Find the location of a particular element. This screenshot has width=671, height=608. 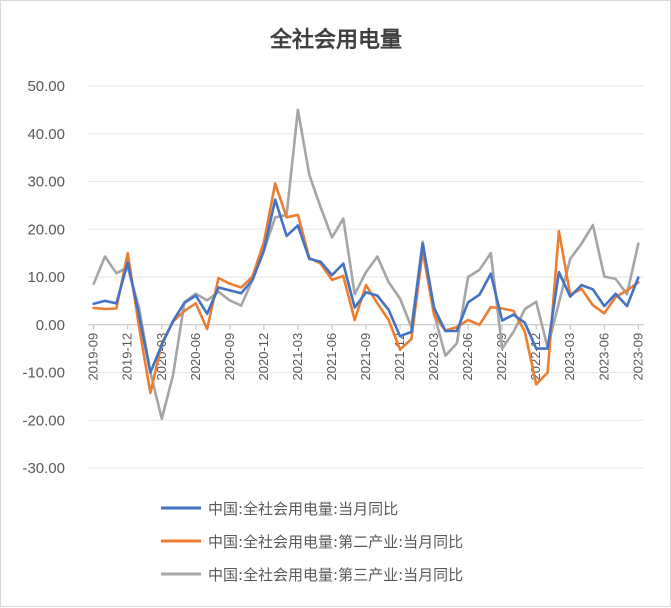

y-tick-label: 20.00 is located at coordinates (46, 229).